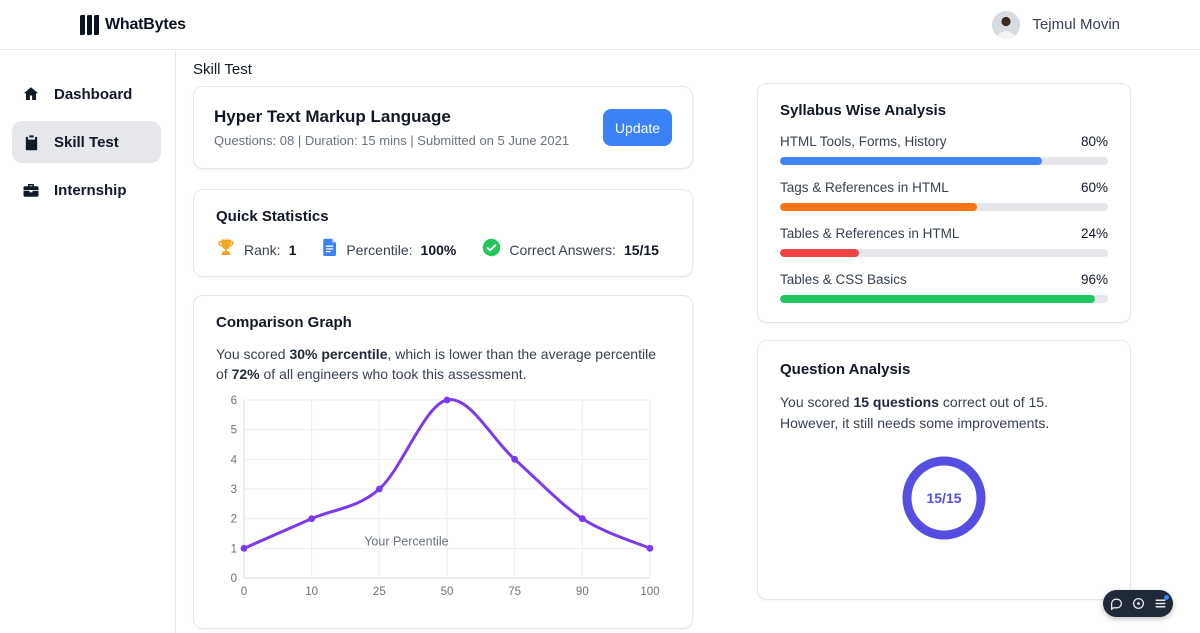 This screenshot has height=633, width=1200. What do you see at coordinates (864, 187) in the screenshot?
I see `syllabus-topic-label: Tags & References in HTML` at bounding box center [864, 187].